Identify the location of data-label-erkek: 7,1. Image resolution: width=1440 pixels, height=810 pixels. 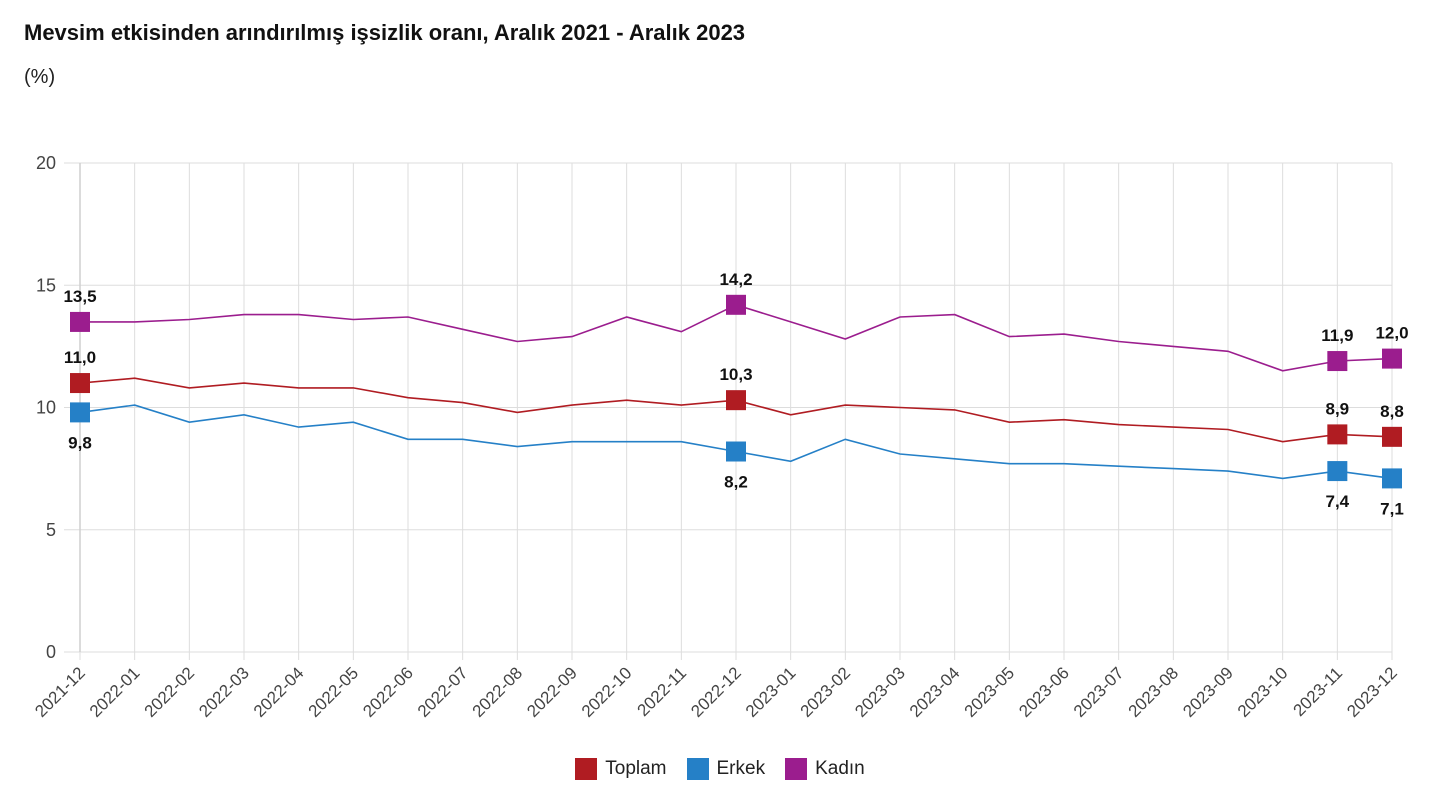
(1392, 508).